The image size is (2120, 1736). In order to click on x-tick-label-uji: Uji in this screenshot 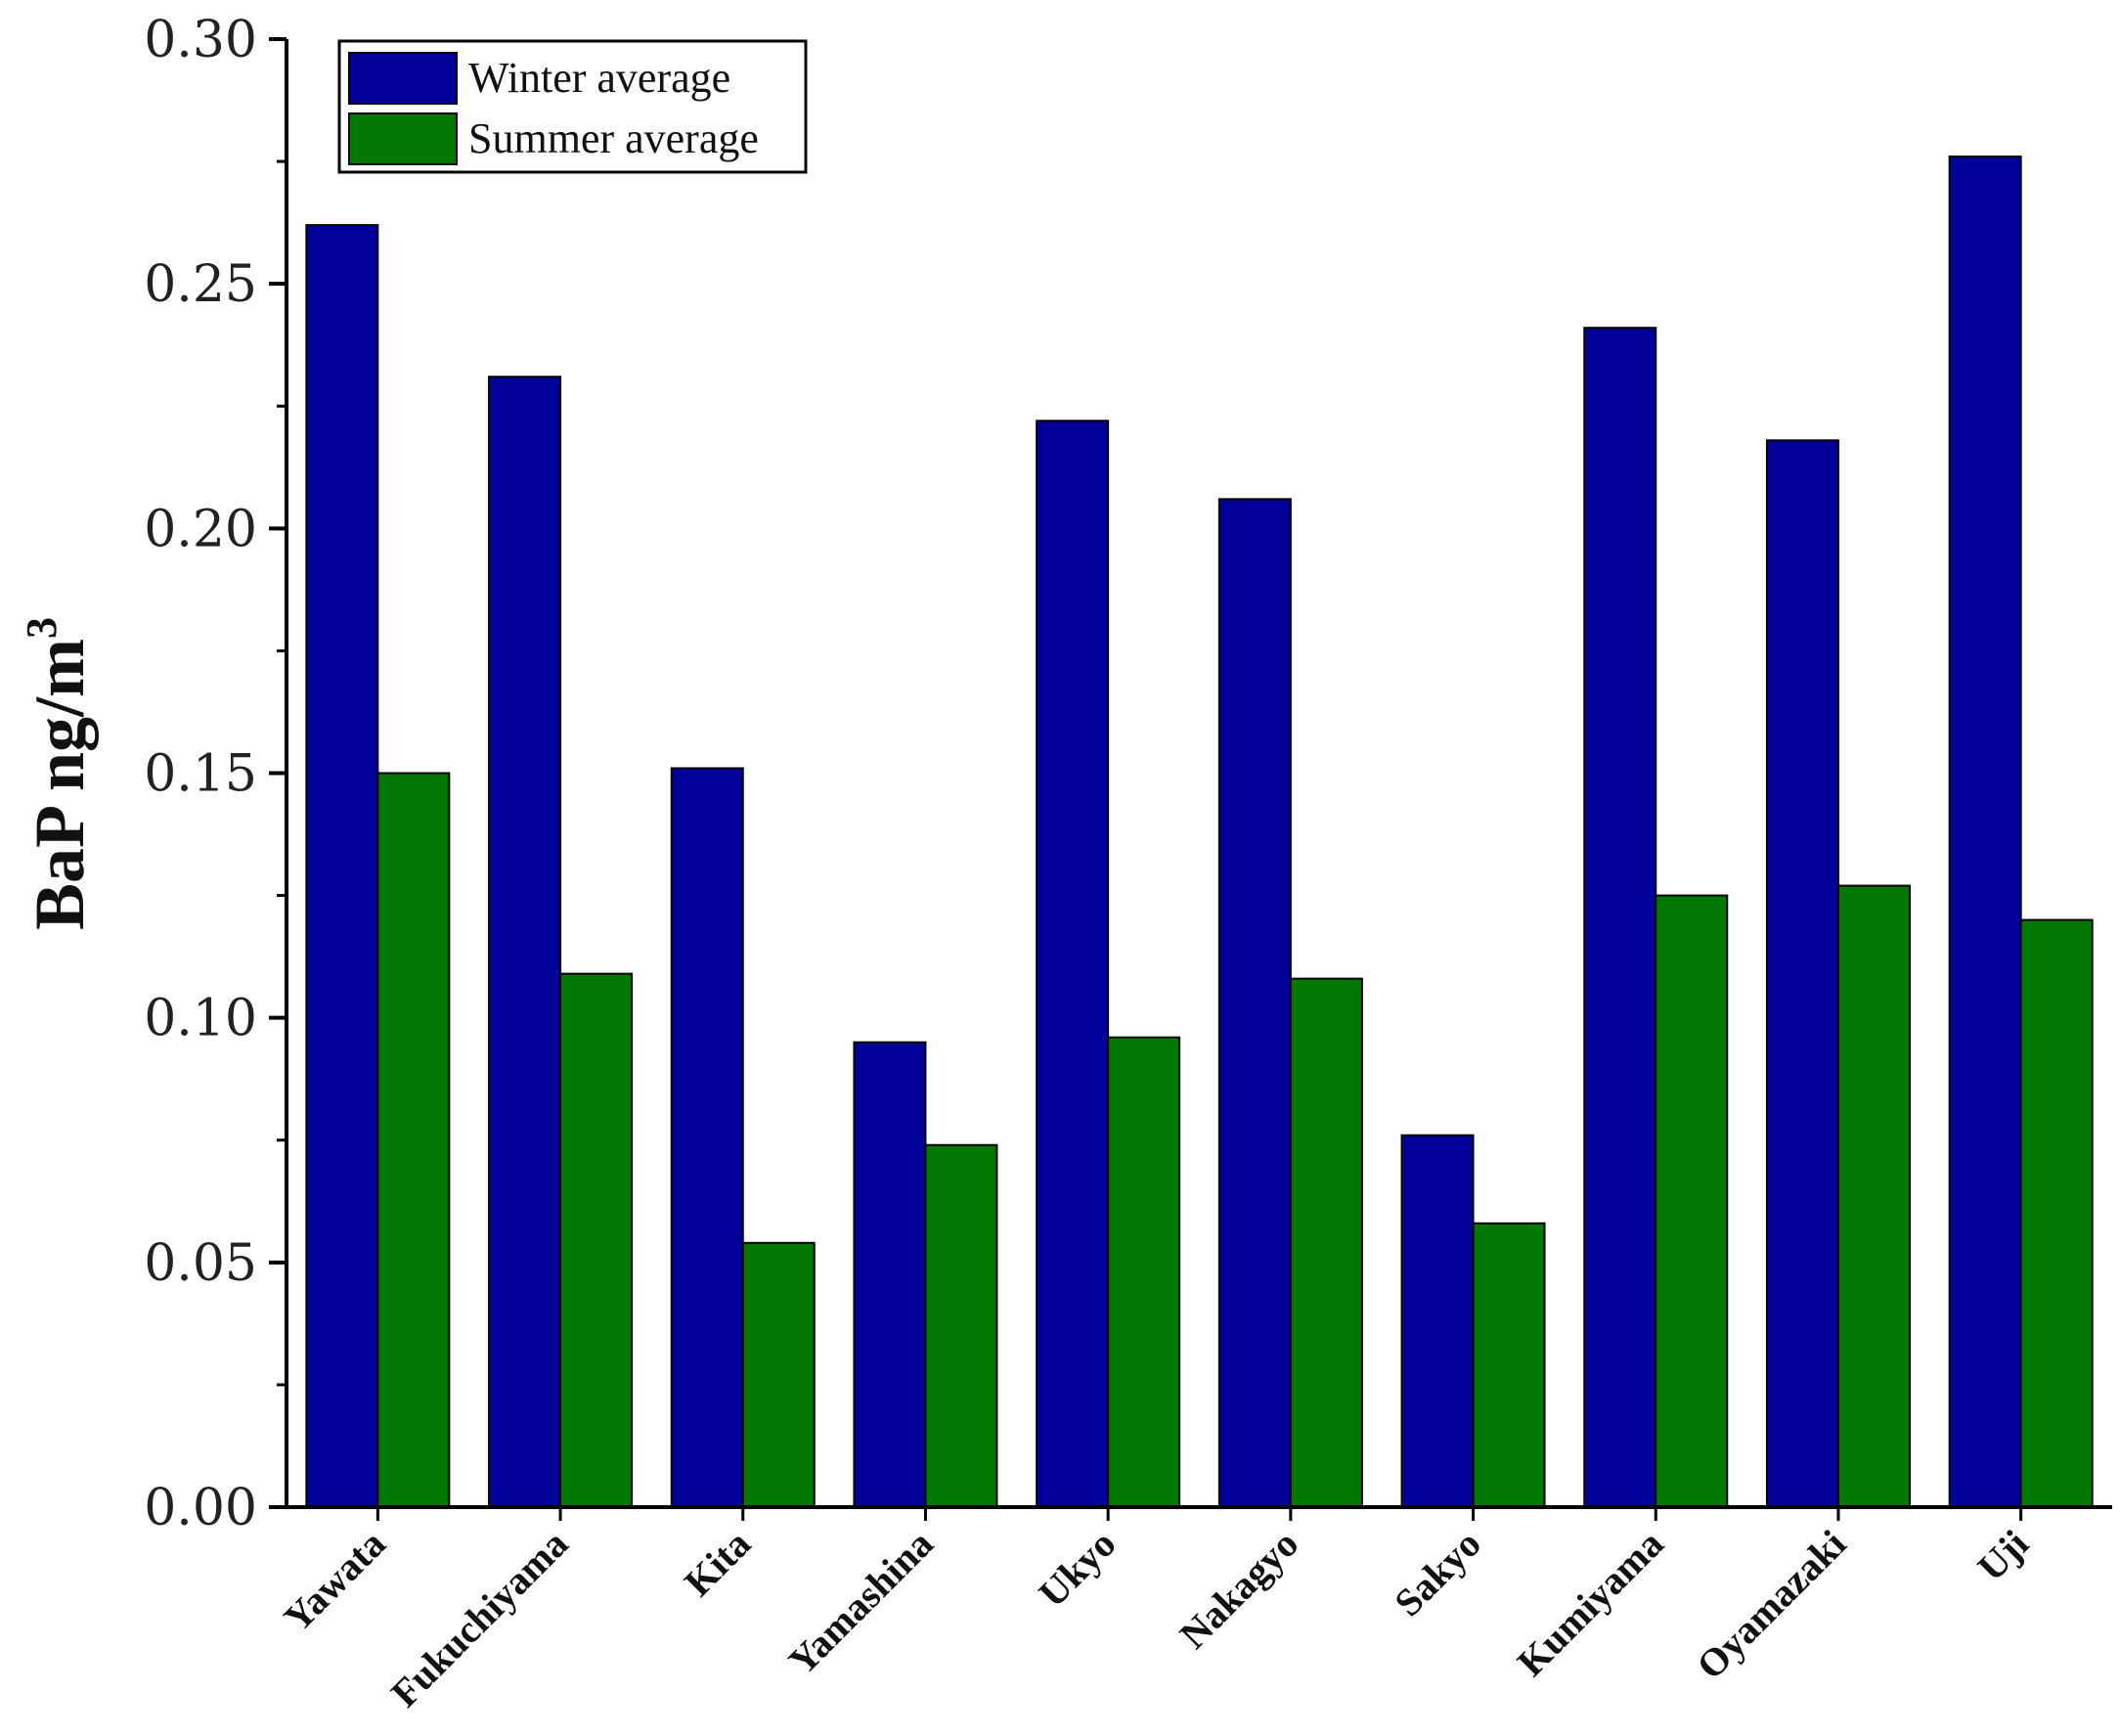, I will do `click(2002, 1556)`.